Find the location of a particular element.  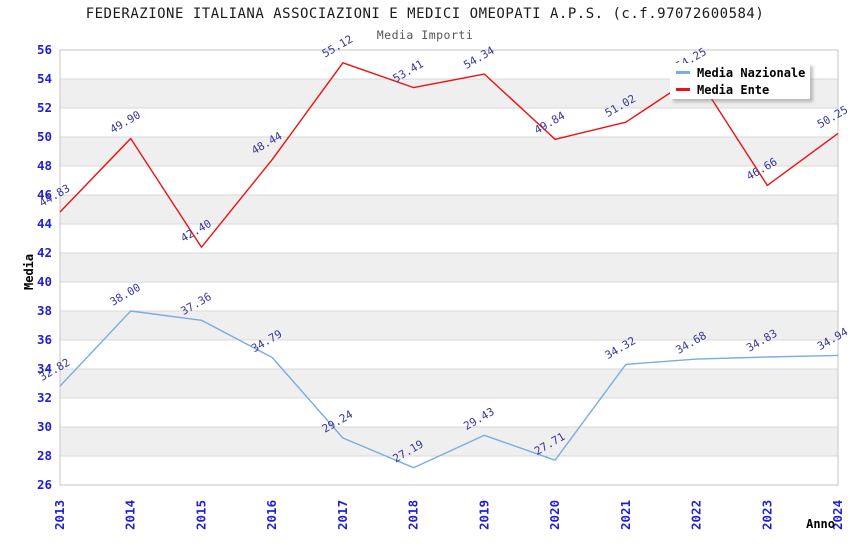

y-tick-label: 46 is located at coordinates (44, 194).